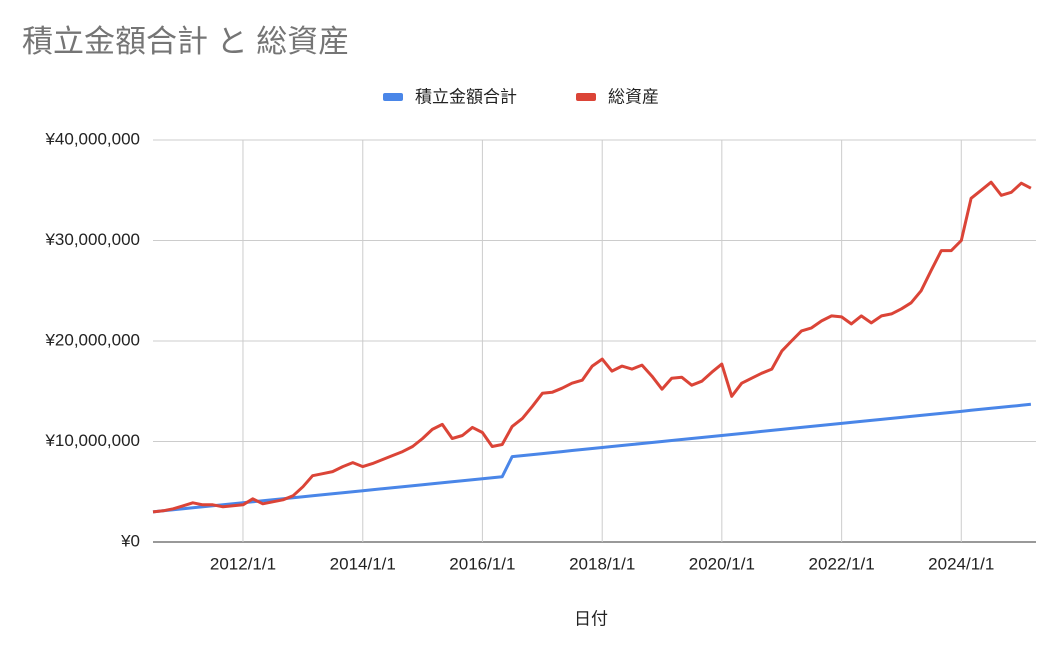 Image resolution: width=1060 pixels, height=650 pixels. Describe the element at coordinates (185, 41) in the screenshot. I see `chart-title: 積立金額合計 と 総資産` at that location.